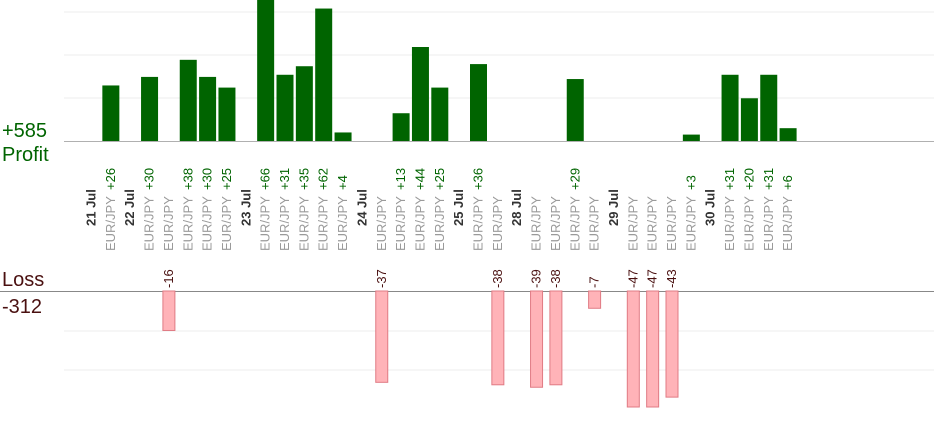 This screenshot has width=934, height=425. I want to click on date-label: 21 Jul, so click(91, 207).